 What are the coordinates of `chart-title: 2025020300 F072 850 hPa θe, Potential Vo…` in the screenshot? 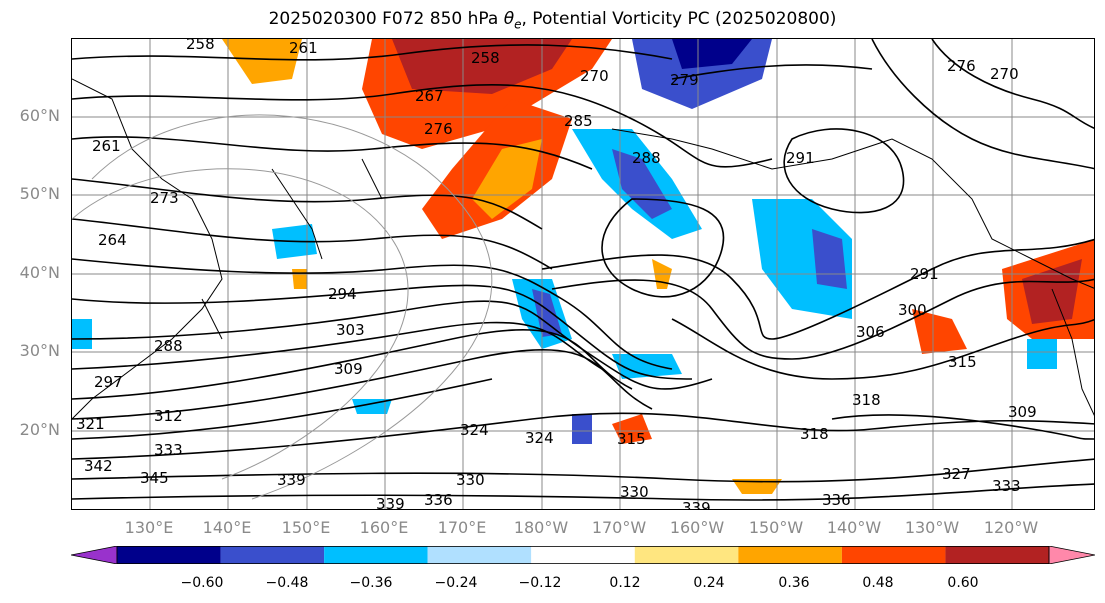 It's located at (552, 20).